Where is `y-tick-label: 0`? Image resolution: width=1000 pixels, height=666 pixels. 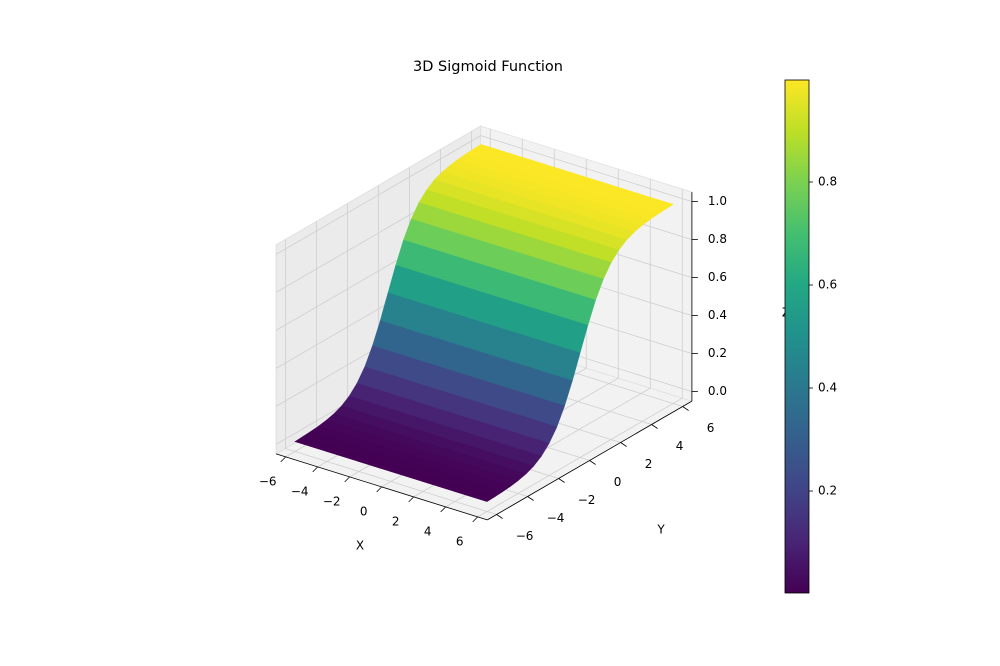
y-tick-label: 0 is located at coordinates (618, 482).